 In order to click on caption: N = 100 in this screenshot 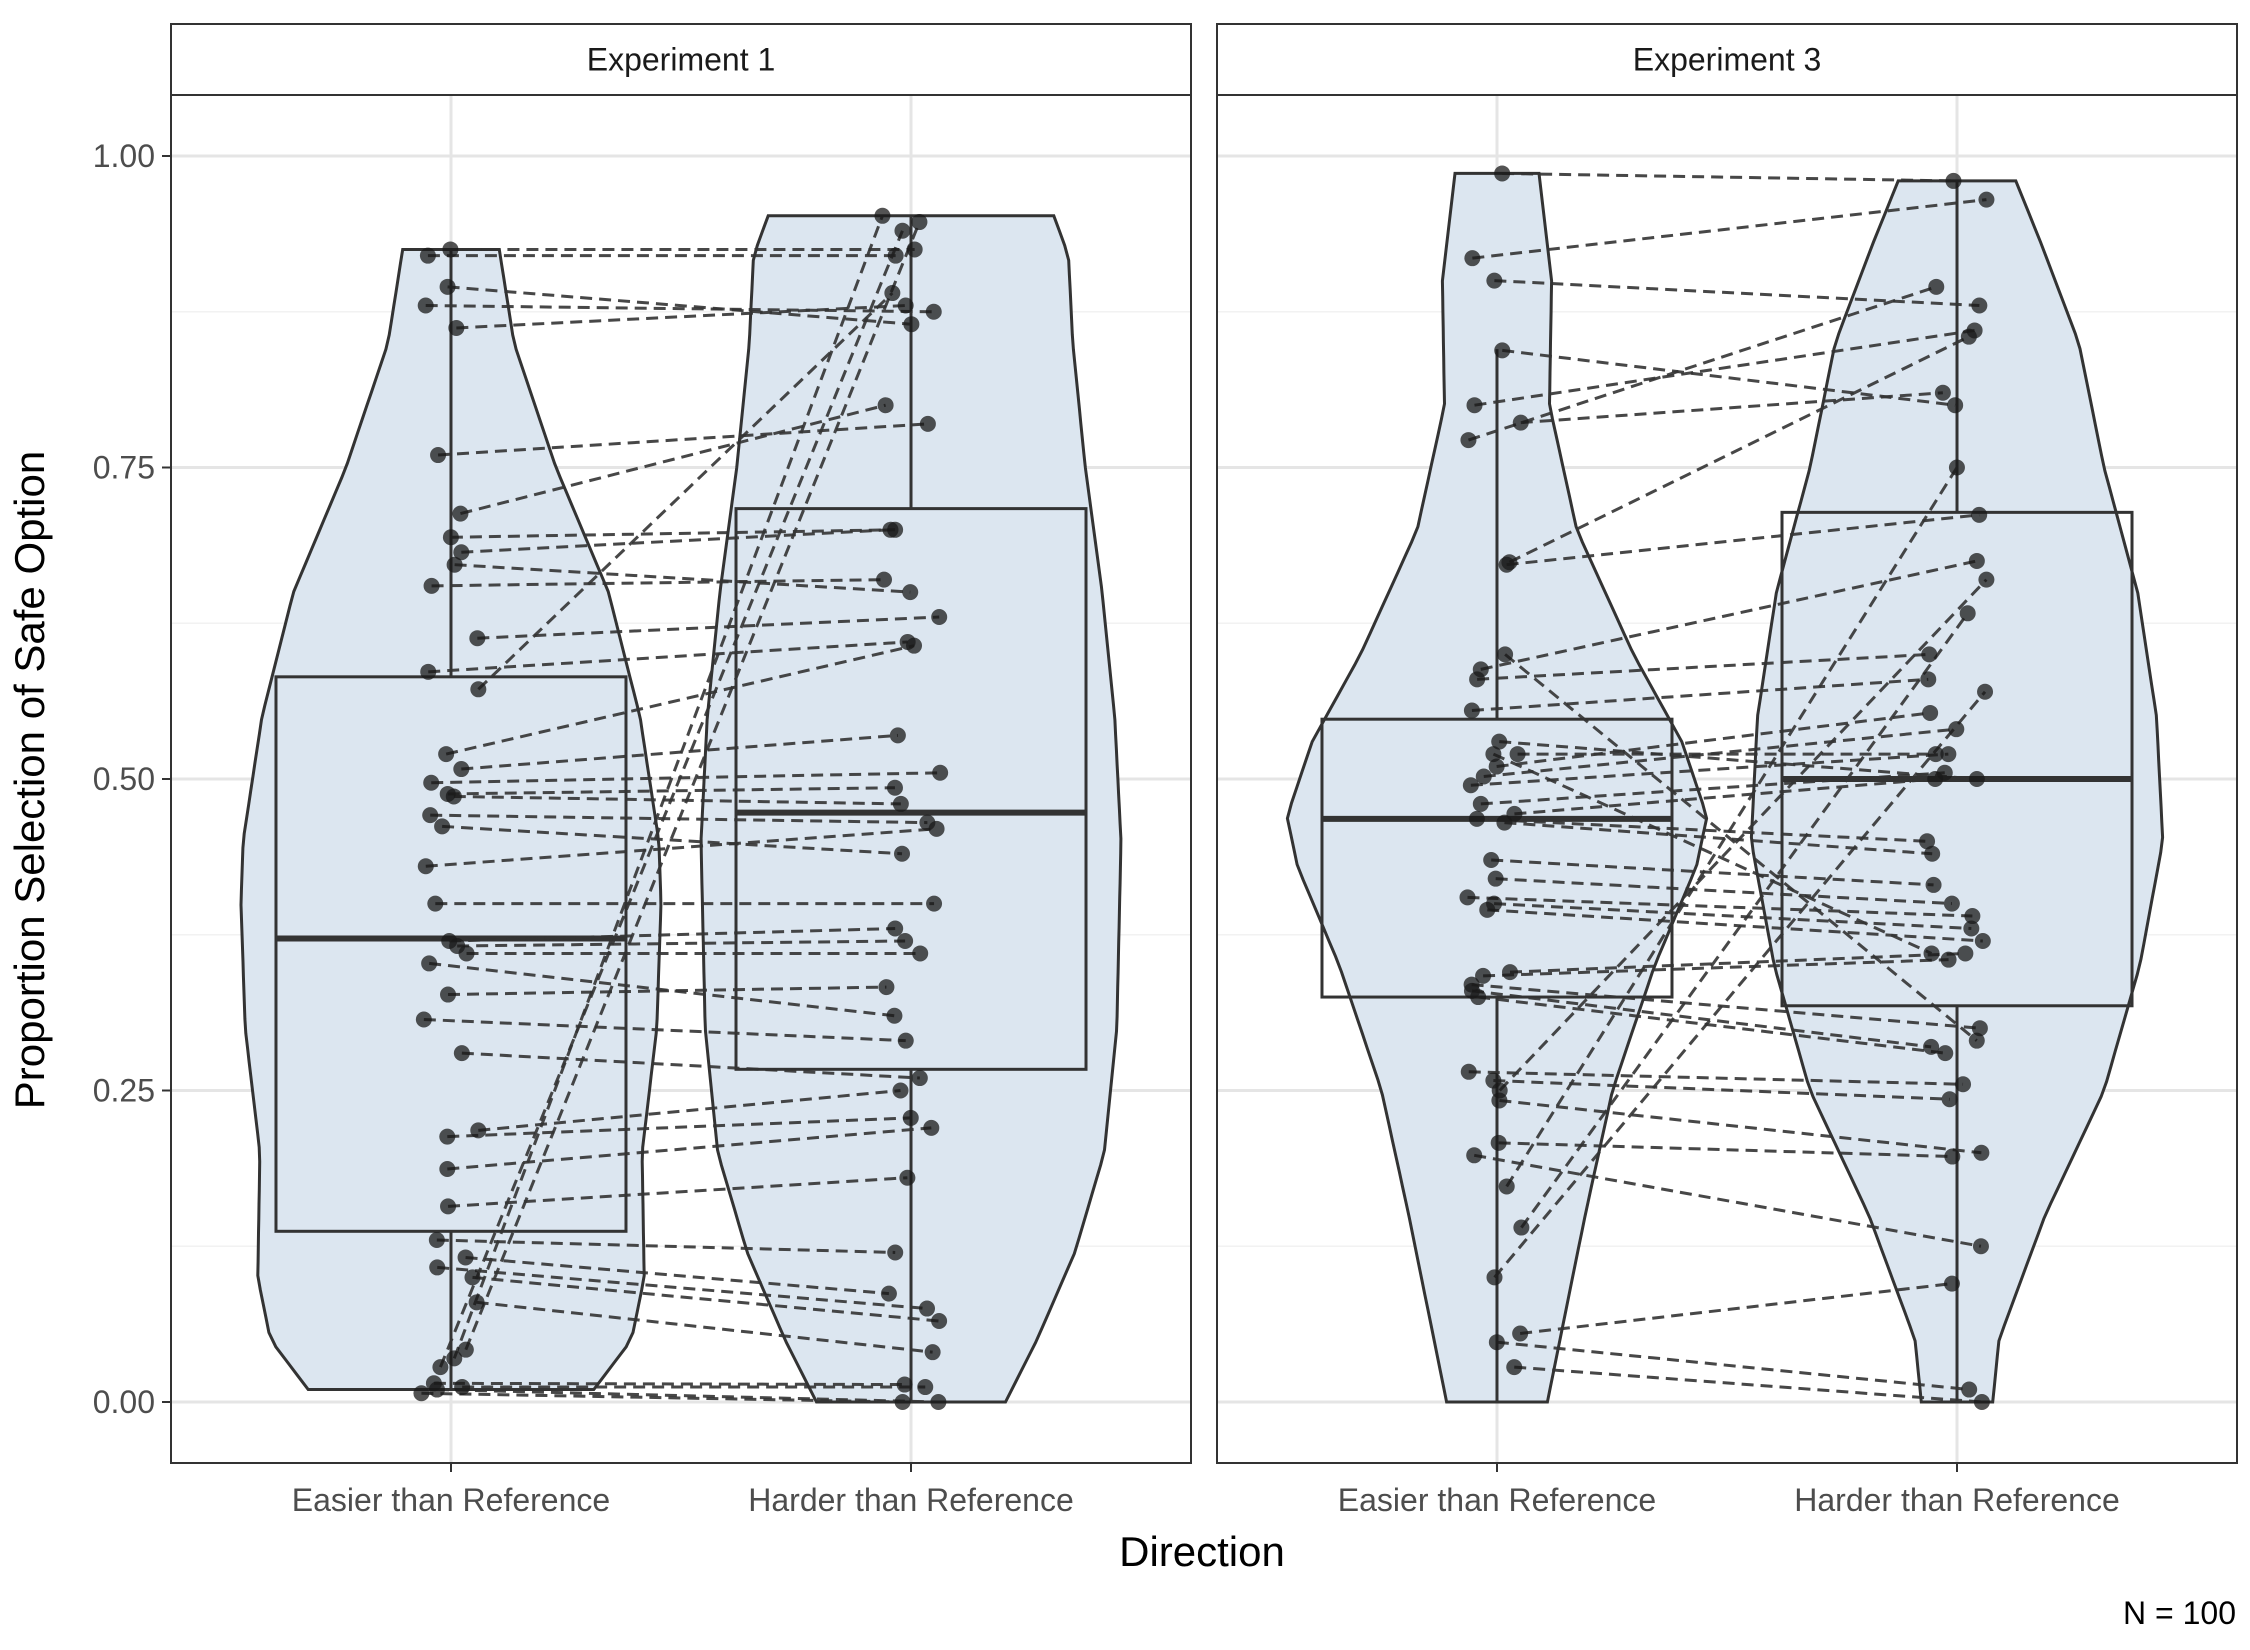, I will do `click(2179, 1613)`.